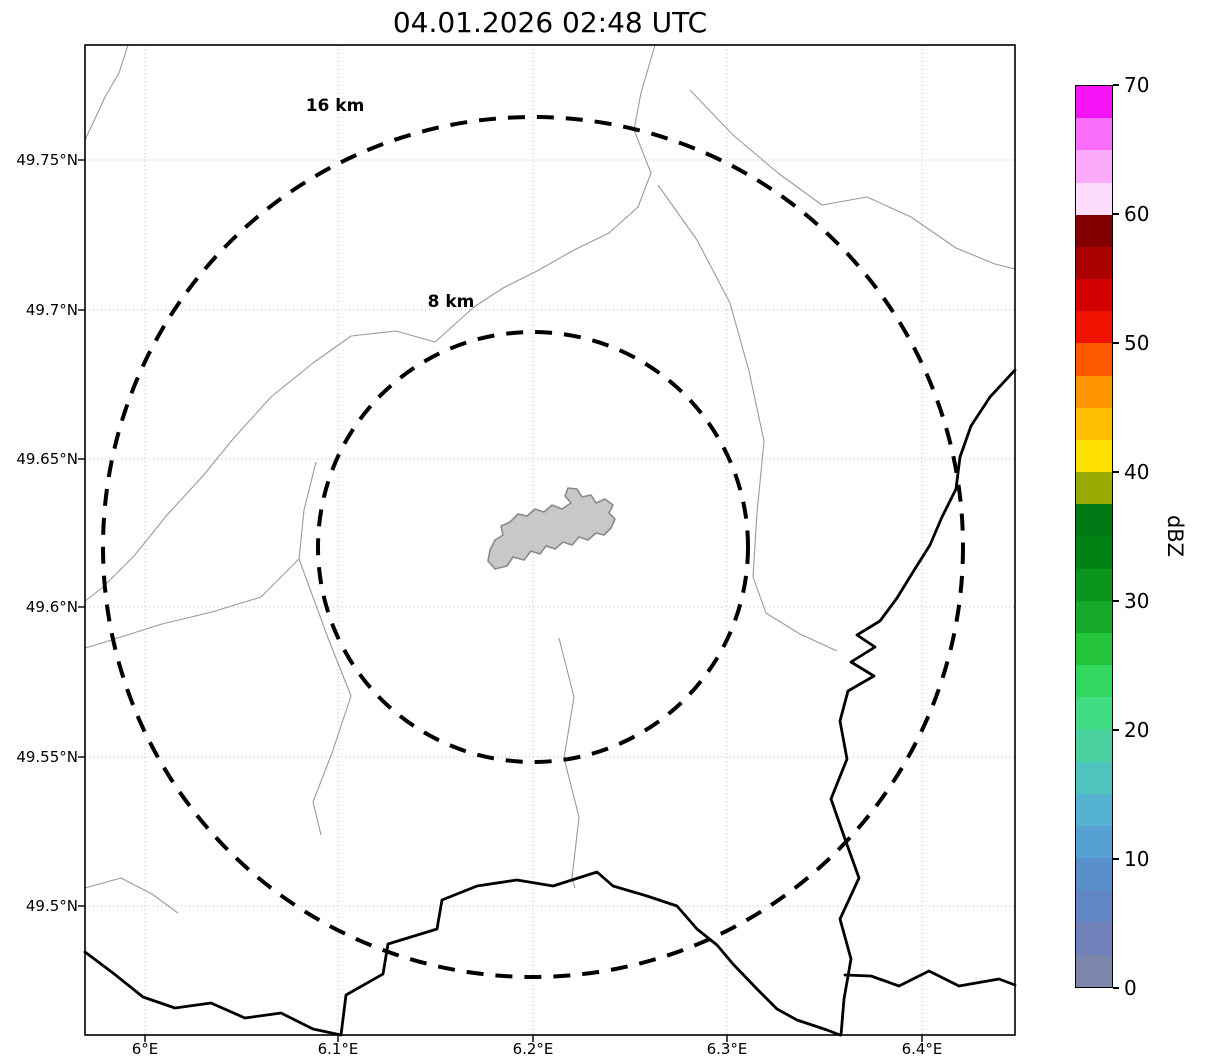  Describe the element at coordinates (1137, 214) in the screenshot. I see `colorbar-tick-label: 60` at that location.